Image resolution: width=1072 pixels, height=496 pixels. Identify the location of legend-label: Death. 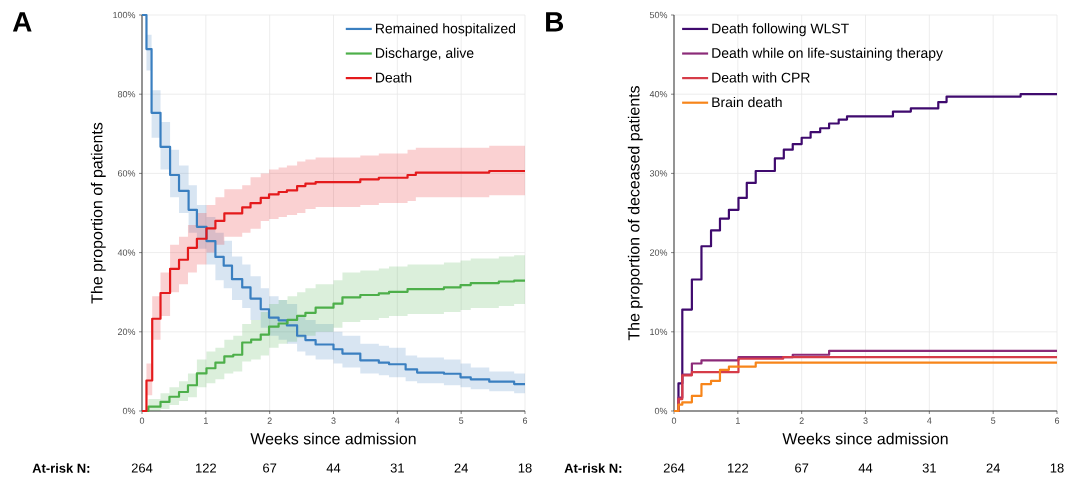
(394, 77).